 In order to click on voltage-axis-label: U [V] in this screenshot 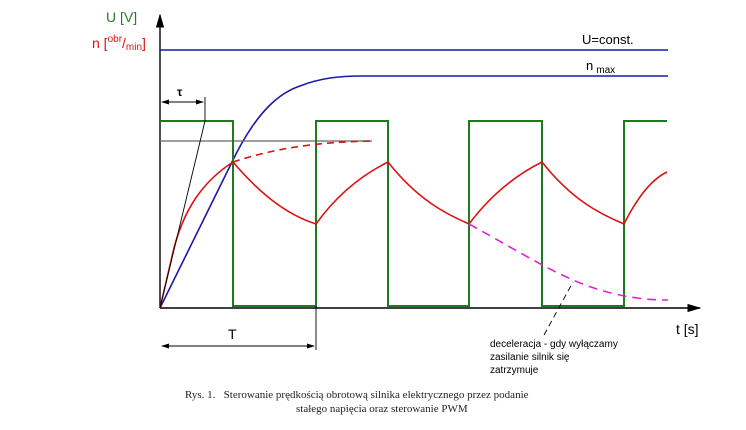, I will do `click(121, 17)`.